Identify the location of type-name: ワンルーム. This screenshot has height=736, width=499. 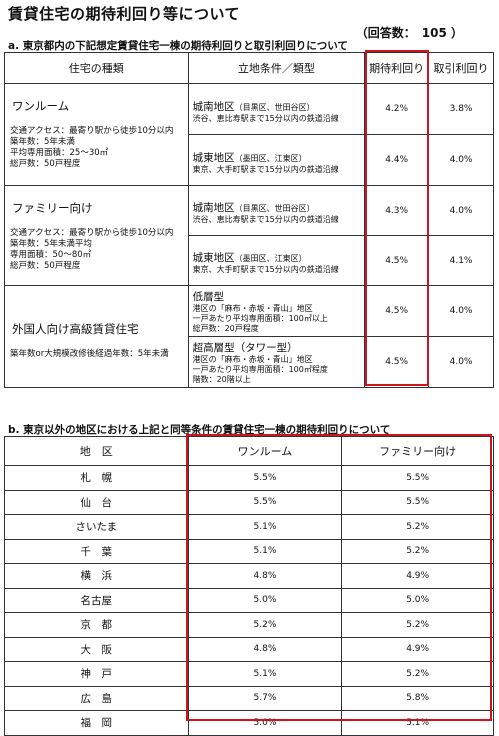
(41, 106).